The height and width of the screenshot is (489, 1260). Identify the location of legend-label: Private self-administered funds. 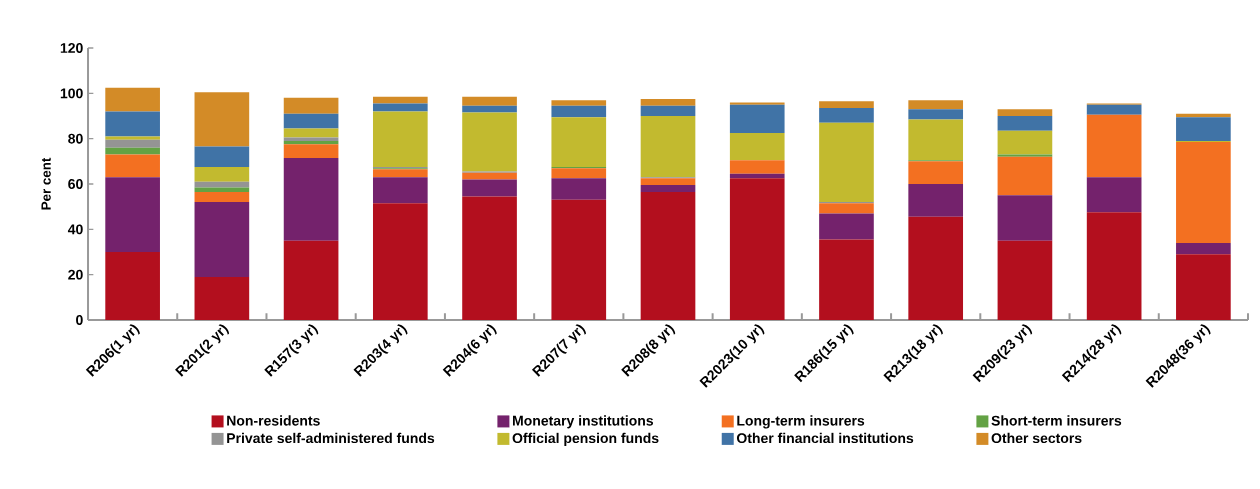
(331, 438).